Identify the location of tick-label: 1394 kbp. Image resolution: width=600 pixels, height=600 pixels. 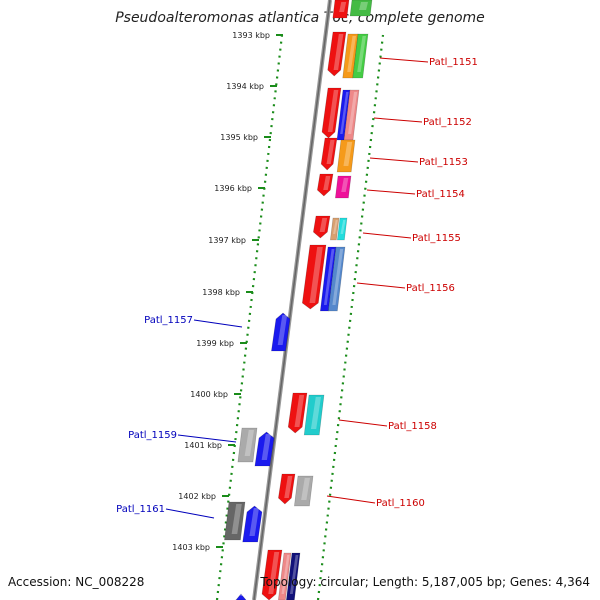
(245, 86).